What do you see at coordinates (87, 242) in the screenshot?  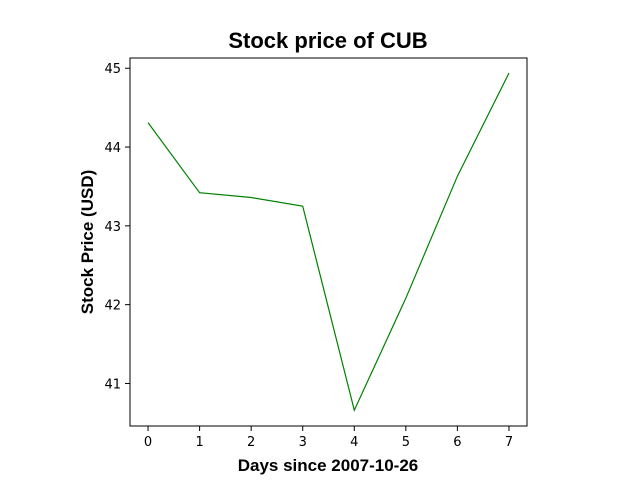 I see `y-axis-label: Stock Price (USD)` at bounding box center [87, 242].